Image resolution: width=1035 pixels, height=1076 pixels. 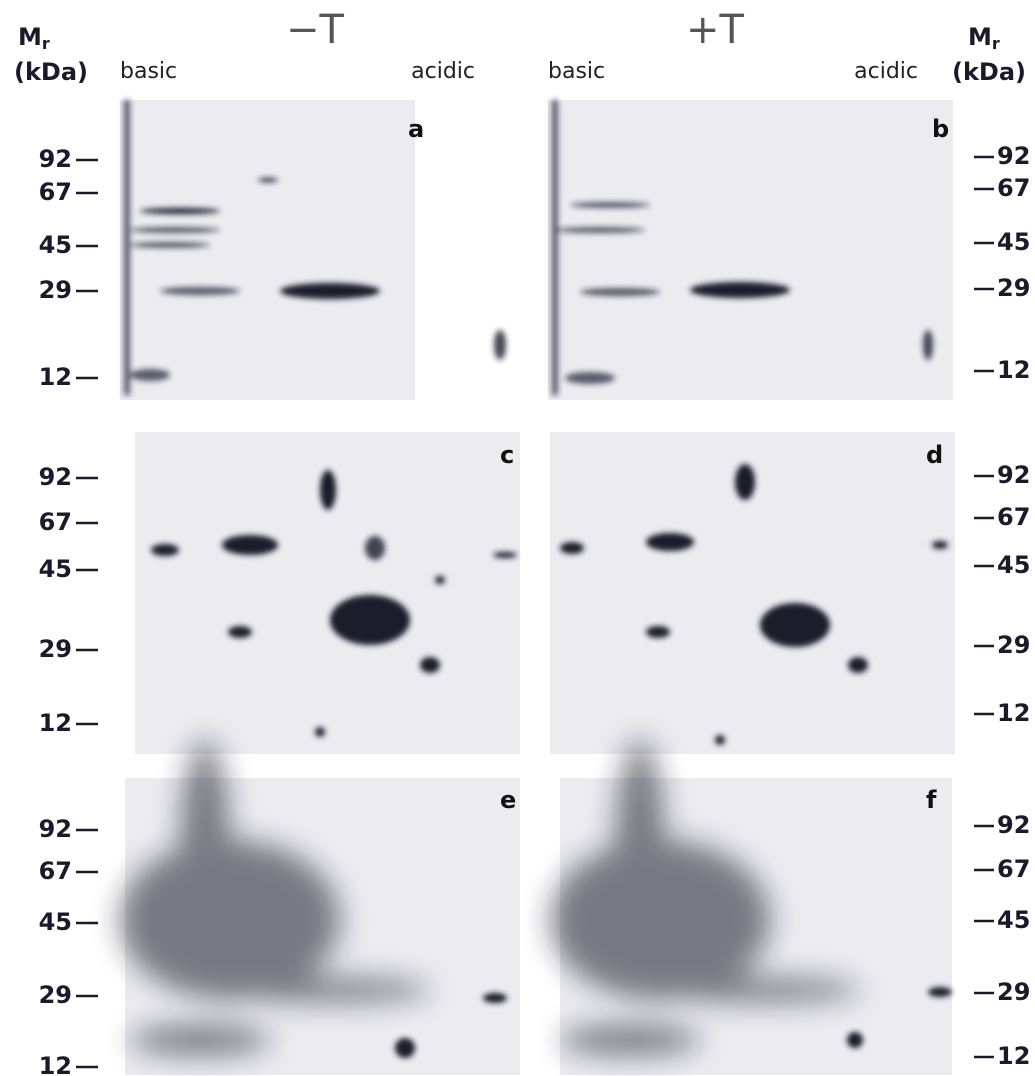 What do you see at coordinates (416, 129) in the screenshot?
I see `panel-letter: a` at bounding box center [416, 129].